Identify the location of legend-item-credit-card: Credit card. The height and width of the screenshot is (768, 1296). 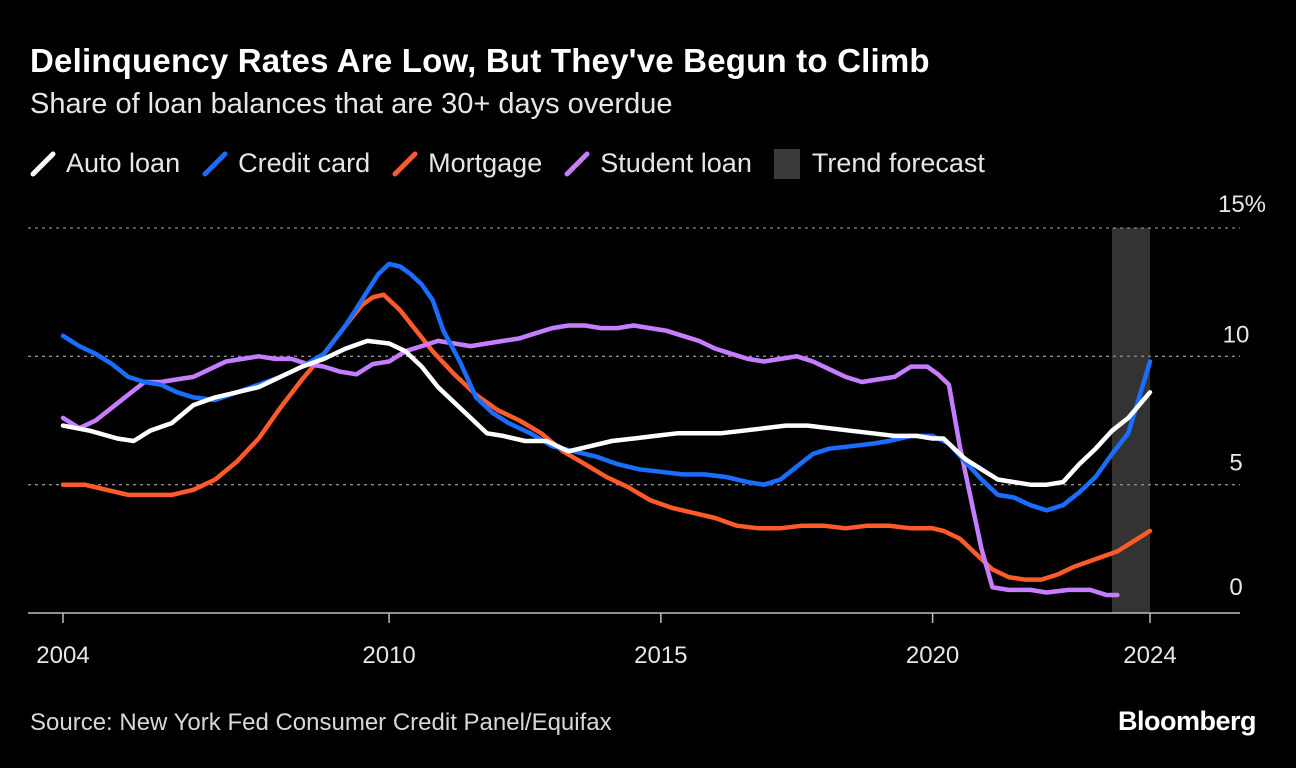
(286, 163).